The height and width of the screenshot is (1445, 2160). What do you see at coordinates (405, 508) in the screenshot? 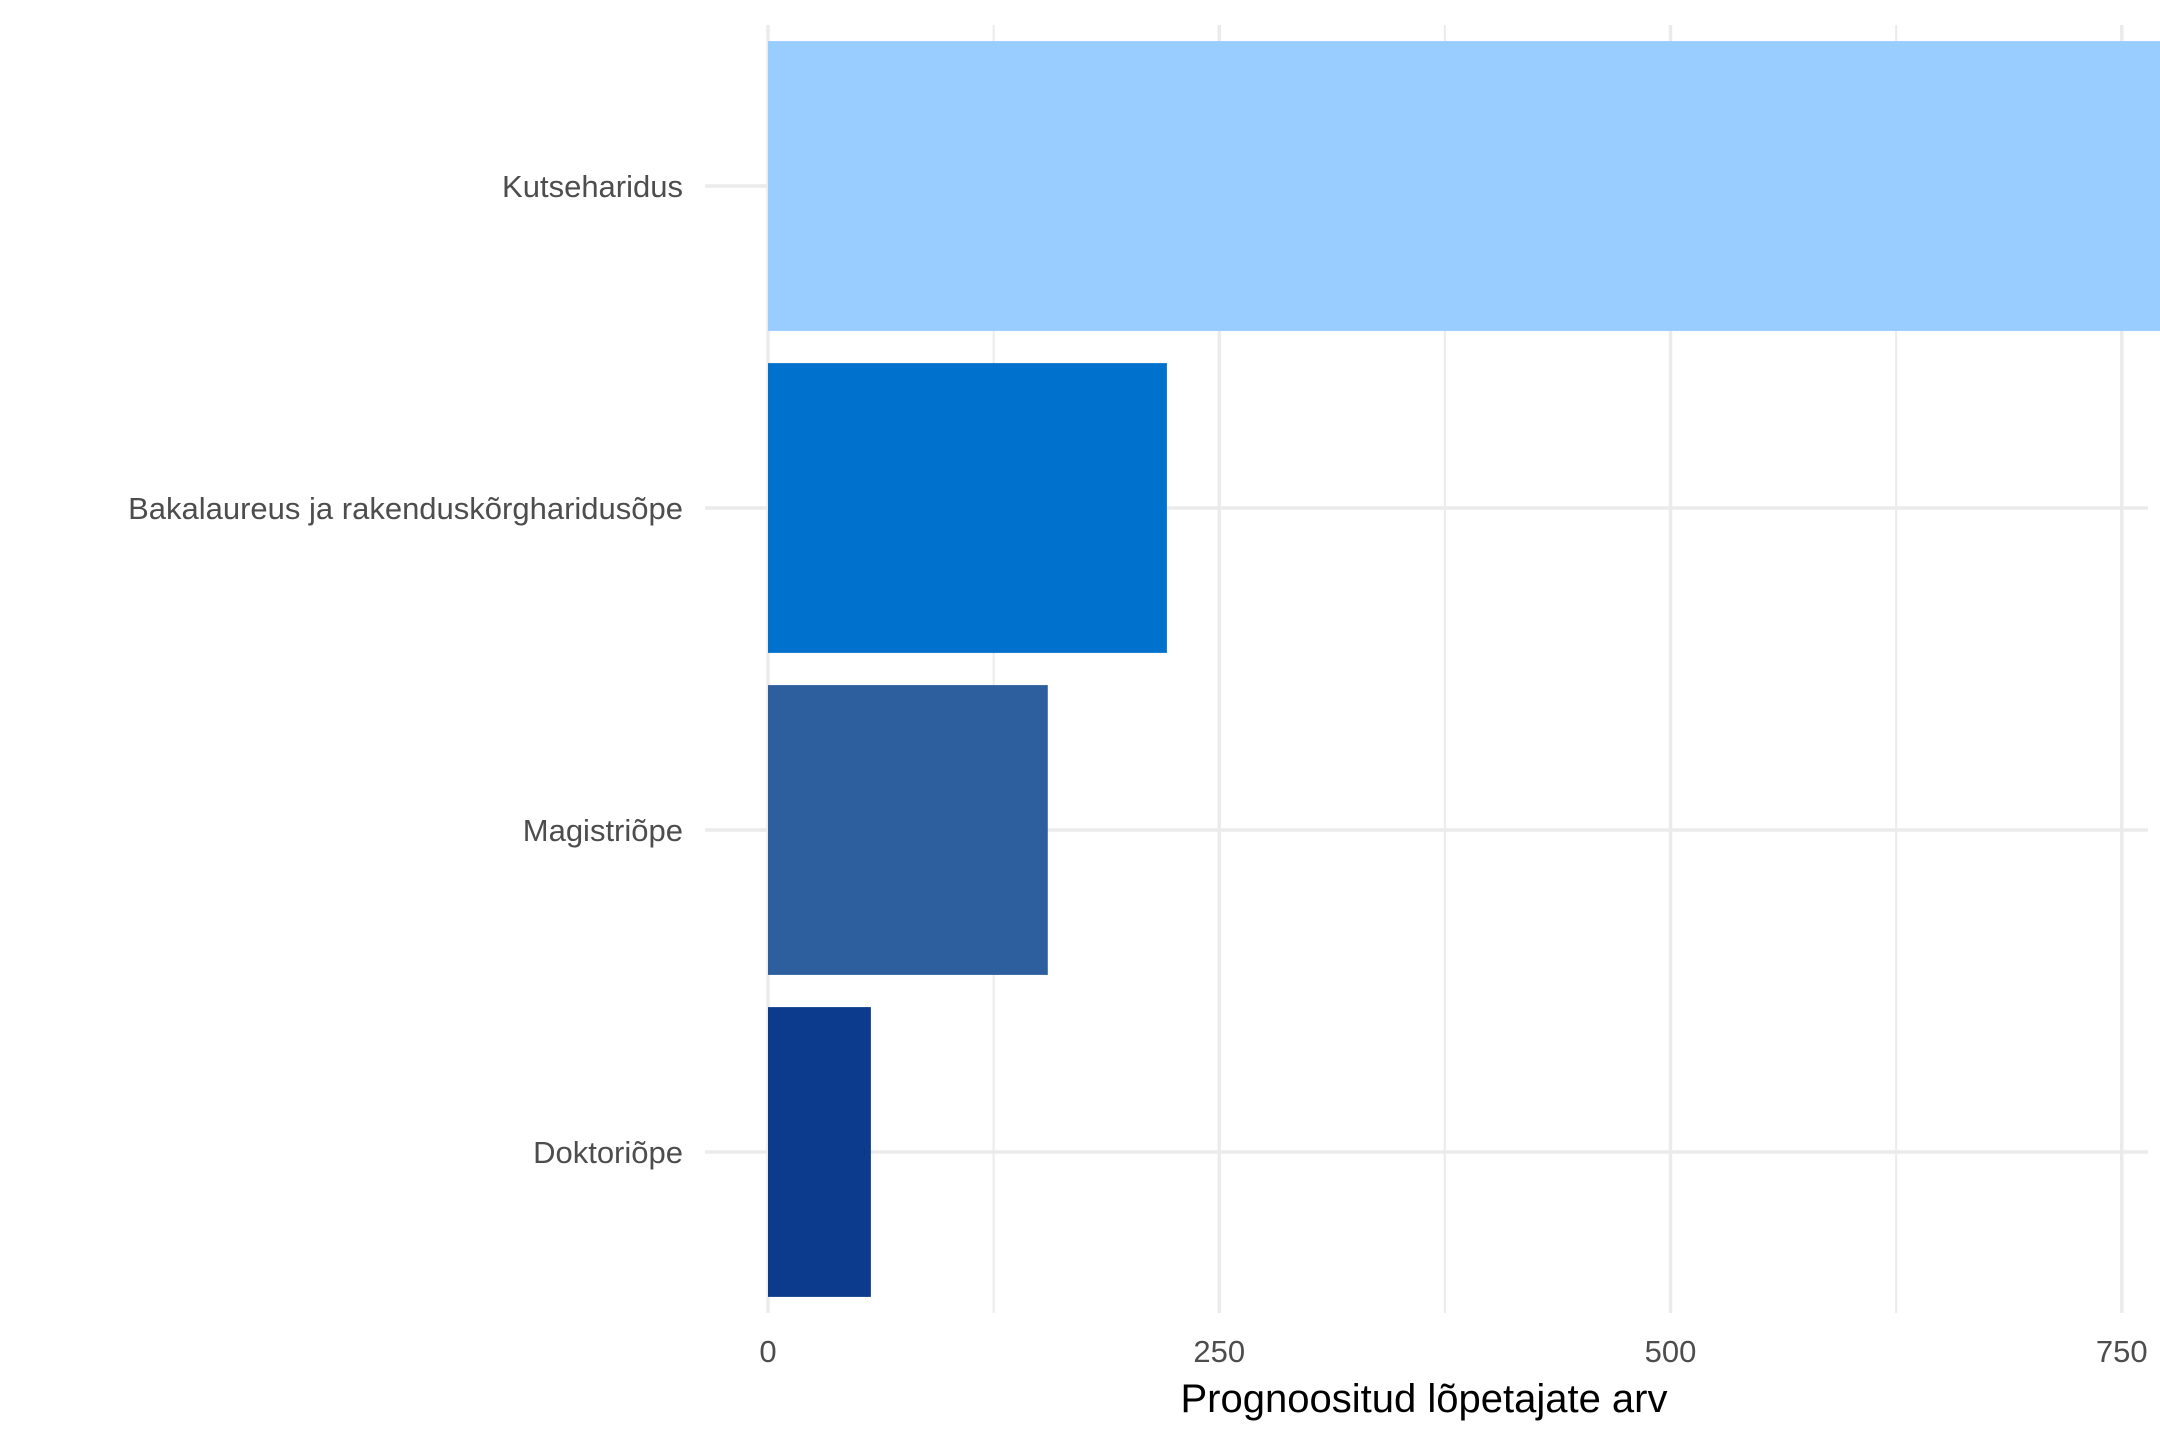
I see `y-tick-label: Bakalaureus ja rakenduskõrgharidusõpe` at bounding box center [405, 508].